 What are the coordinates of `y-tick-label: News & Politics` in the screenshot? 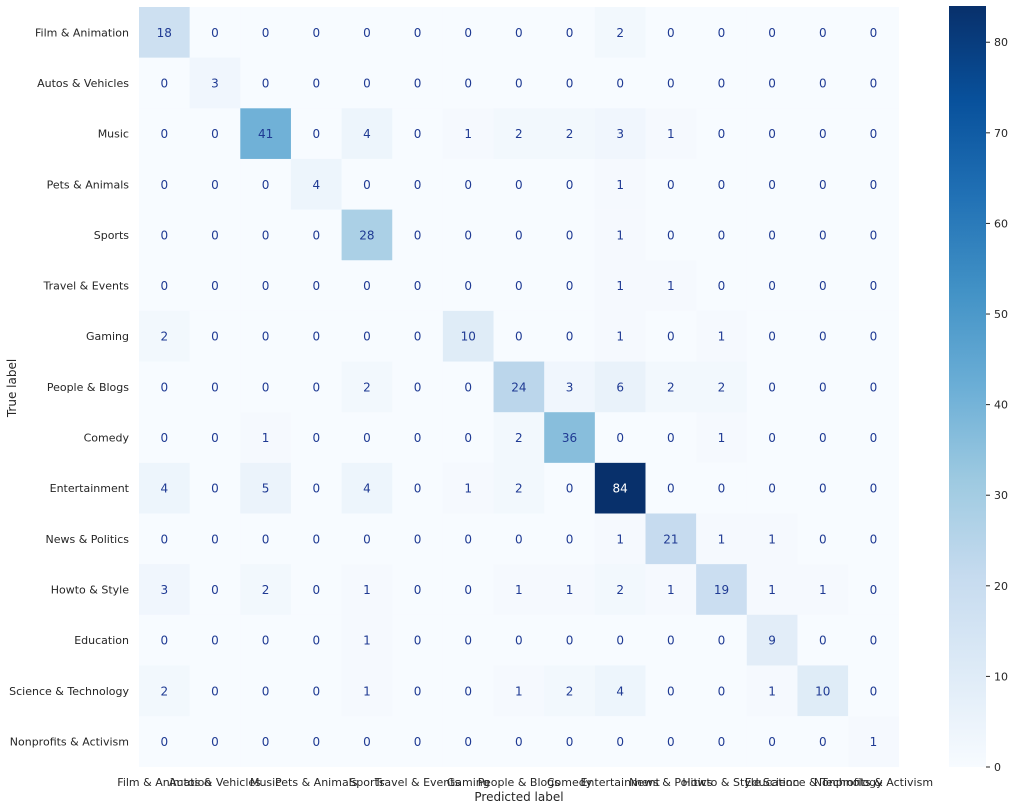 It's located at (87, 539).